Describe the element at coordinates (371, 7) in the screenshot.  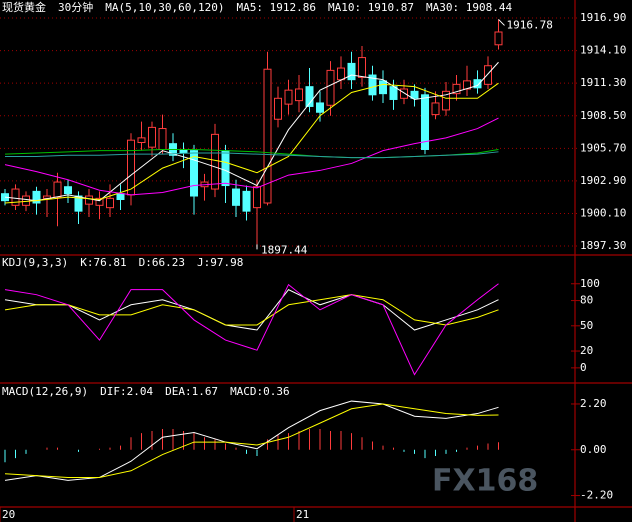
I see `header-label: MA10: 1910.87` at that location.